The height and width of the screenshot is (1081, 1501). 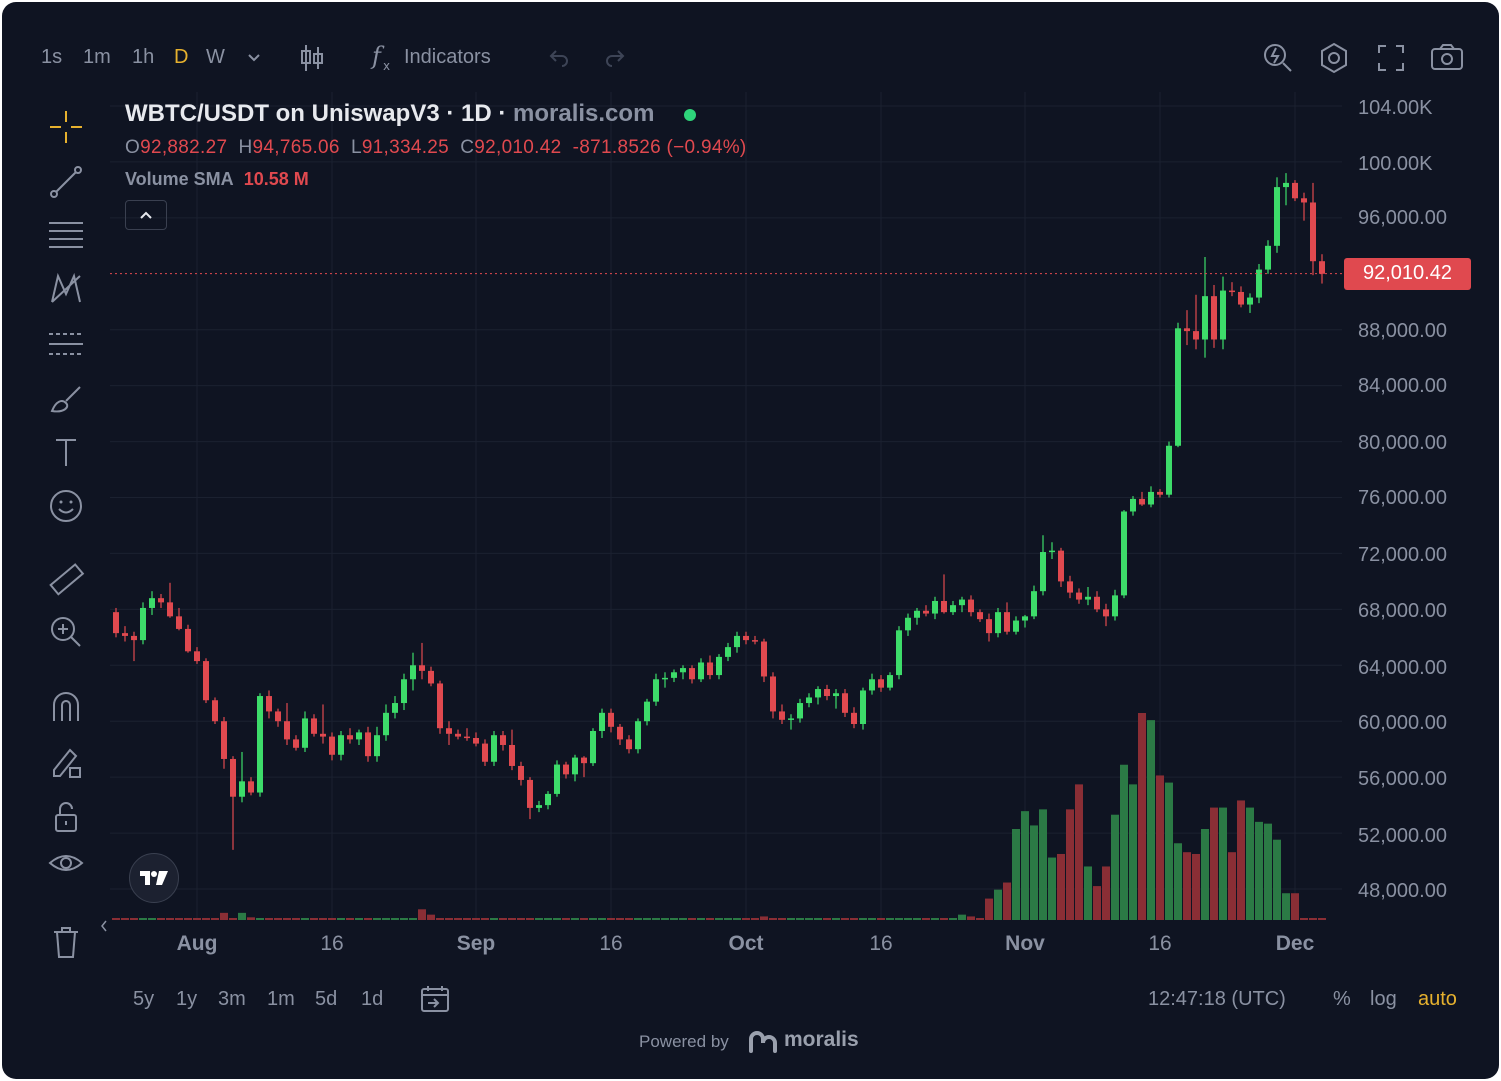 What do you see at coordinates (66, 288) in the screenshot?
I see `pattern-icon` at bounding box center [66, 288].